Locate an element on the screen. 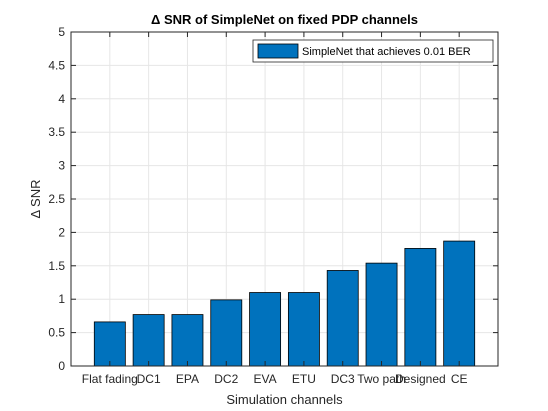 This screenshot has width=548, height=411. legend-box is located at coordinates (373, 51).